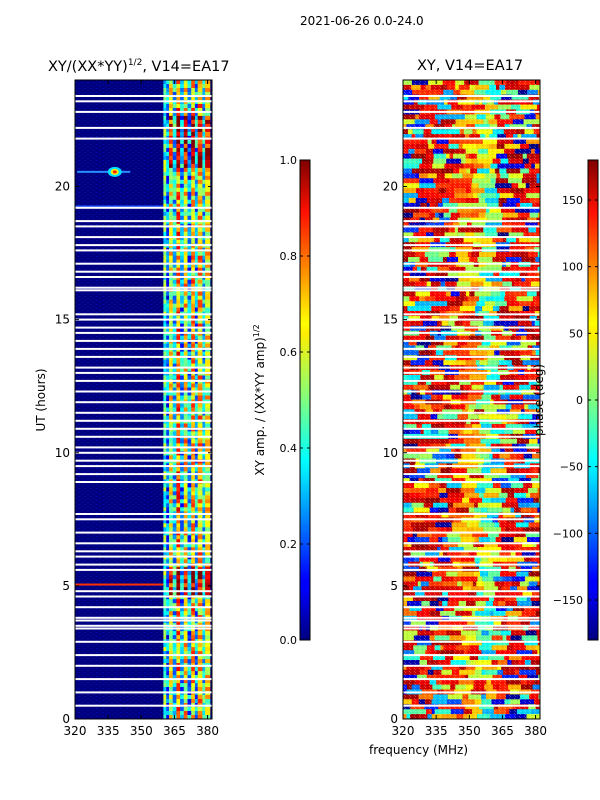 This screenshot has width=600, height=800. I want to click on left-title-exponent: 1/2, so click(135, 63).